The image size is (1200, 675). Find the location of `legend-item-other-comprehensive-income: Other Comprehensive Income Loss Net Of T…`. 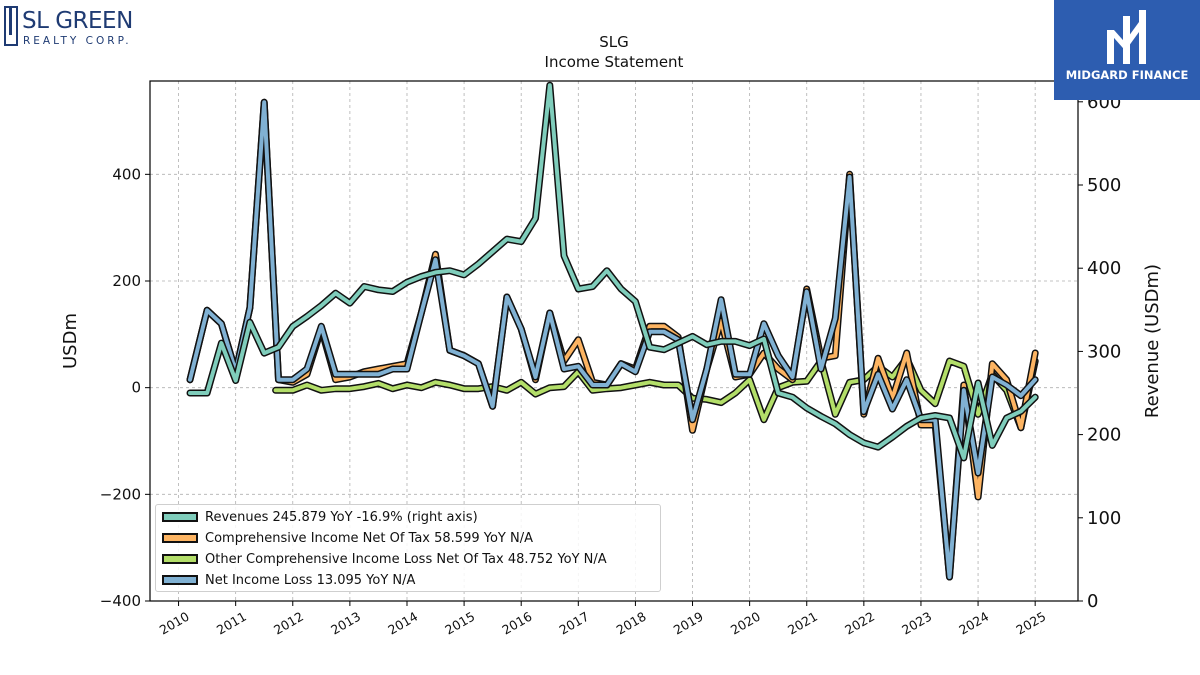

legend-item-other-comprehensive-income: Other Comprehensive Income Loss Net Of T… is located at coordinates (384, 559).